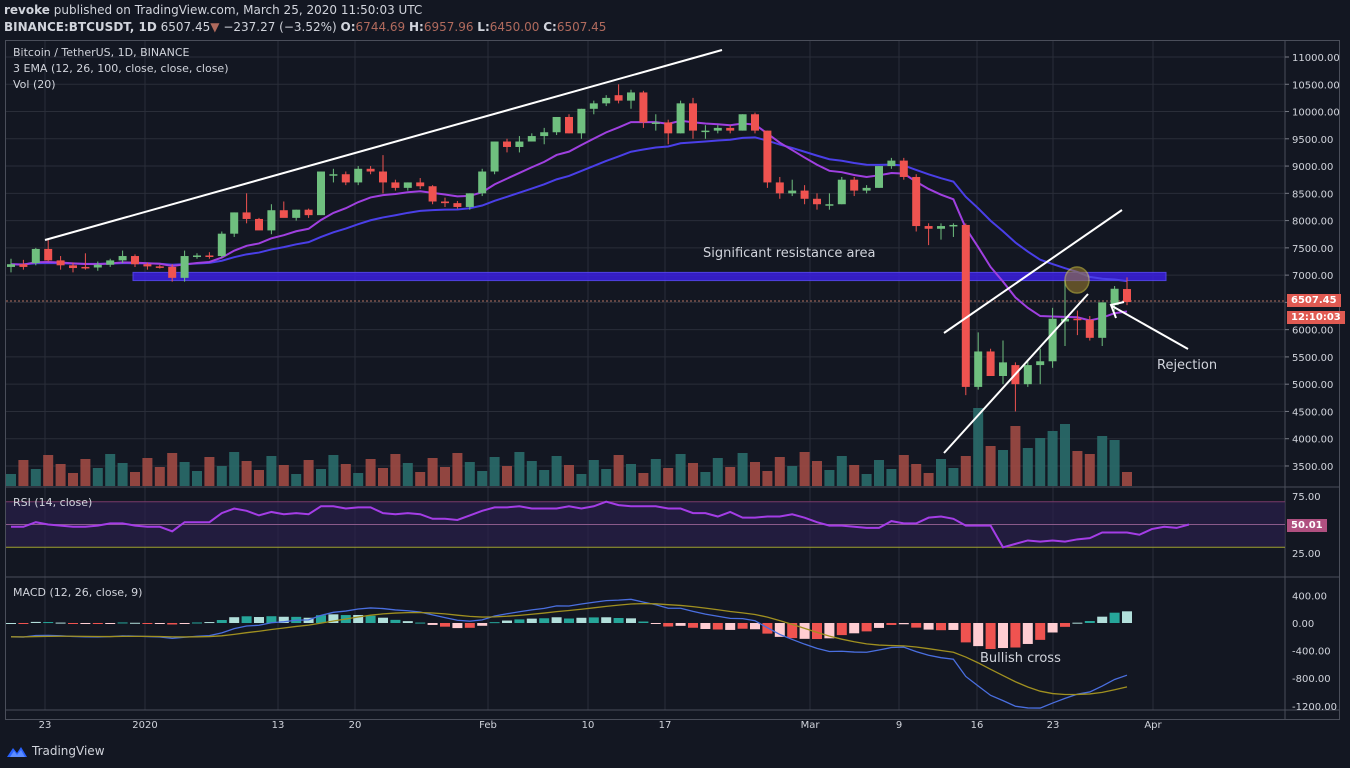  Describe the element at coordinates (1316, 85) in the screenshot. I see `svg-text: 10500.00` at that location.